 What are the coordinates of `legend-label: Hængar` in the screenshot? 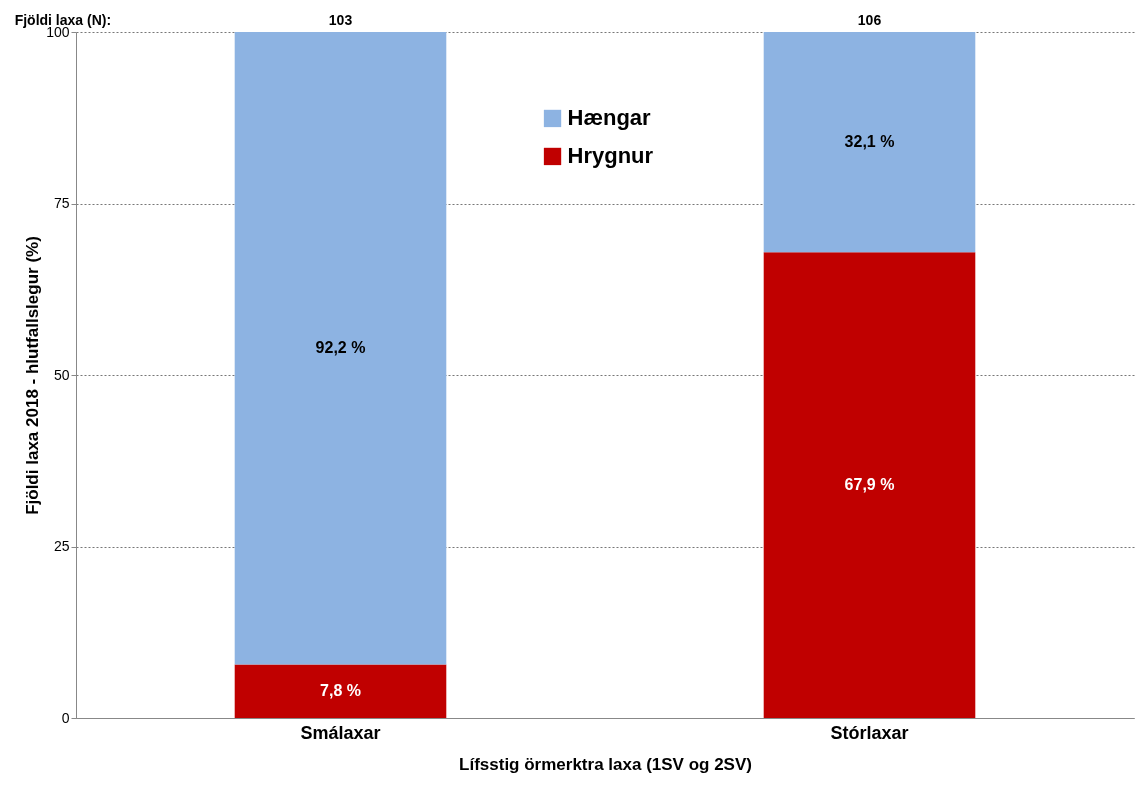 It's located at (609, 118).